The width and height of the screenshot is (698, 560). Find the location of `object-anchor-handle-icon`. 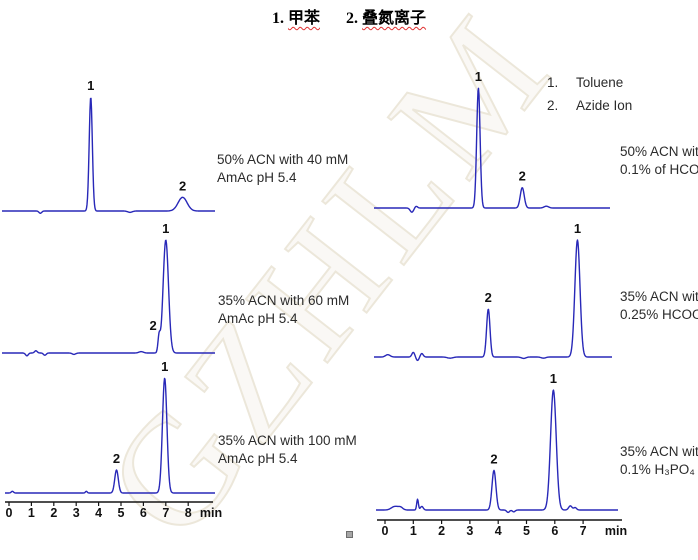

object-anchor-handle-icon is located at coordinates (349, 534).